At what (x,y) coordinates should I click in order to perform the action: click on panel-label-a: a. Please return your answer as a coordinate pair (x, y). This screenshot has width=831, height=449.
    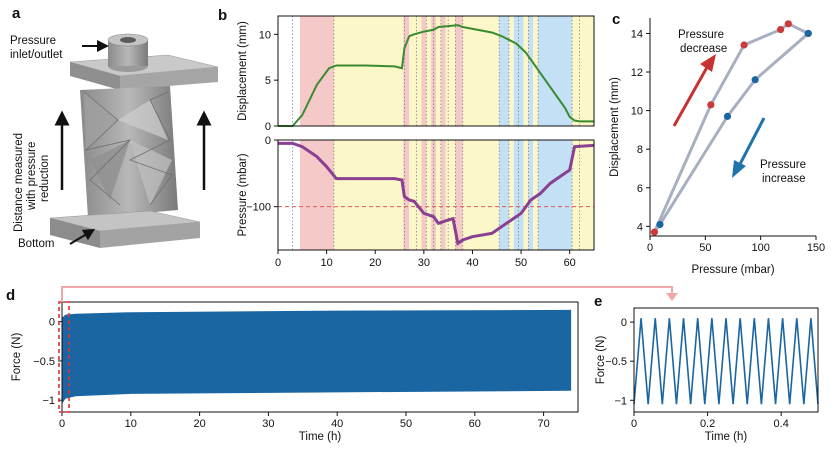
    Looking at the image, I should click on (16, 13).